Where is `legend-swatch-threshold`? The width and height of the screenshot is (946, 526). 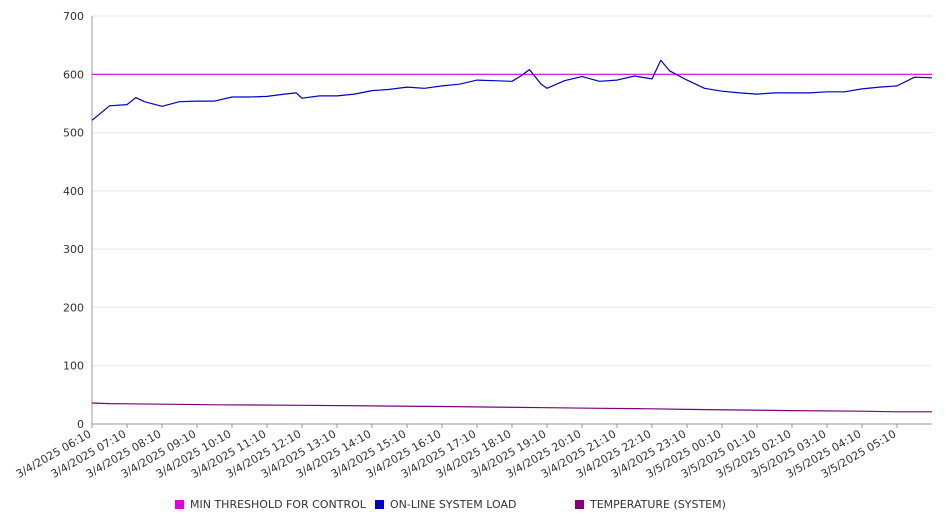
legend-swatch-threshold is located at coordinates (179, 504).